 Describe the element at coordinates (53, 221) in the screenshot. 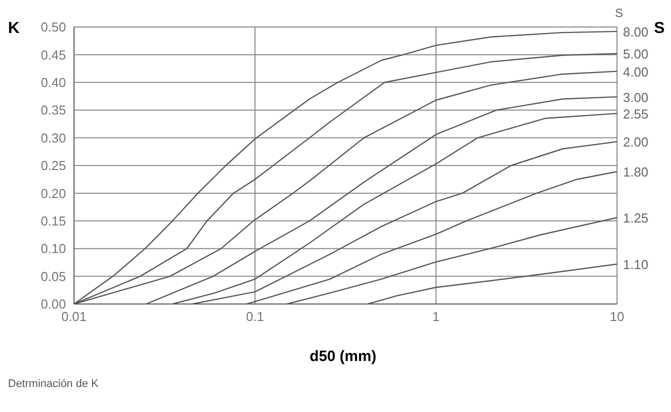

I see `y-tick-label: 0.15` at that location.